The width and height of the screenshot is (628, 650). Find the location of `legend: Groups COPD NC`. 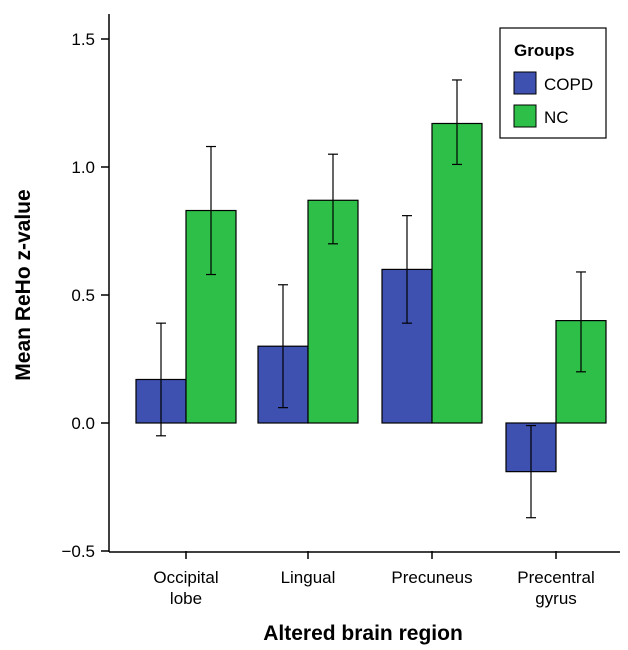

legend: Groups COPD NC is located at coordinates (553, 83).